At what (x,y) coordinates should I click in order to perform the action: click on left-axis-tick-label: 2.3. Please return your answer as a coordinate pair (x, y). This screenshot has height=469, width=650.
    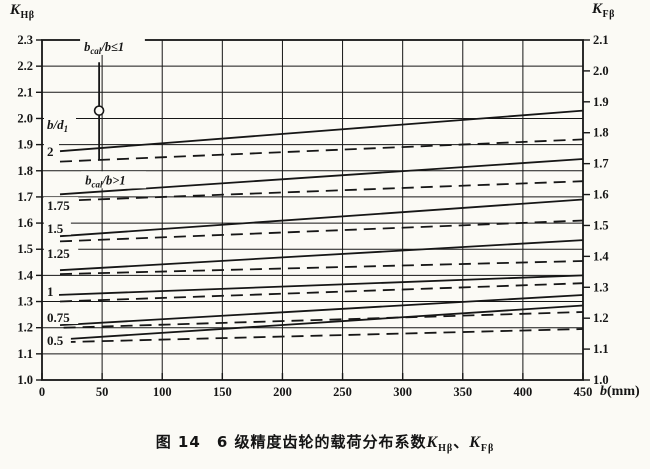
    Looking at the image, I should click on (25, 40).